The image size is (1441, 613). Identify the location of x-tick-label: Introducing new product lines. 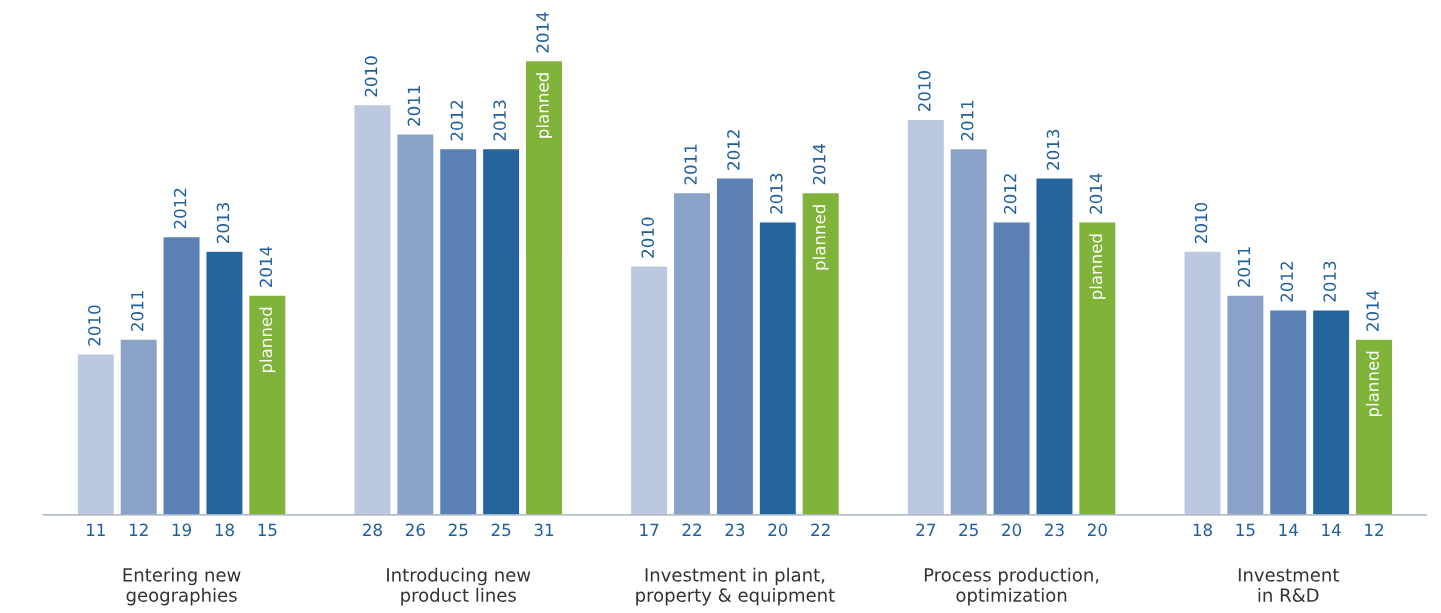
(459, 586).